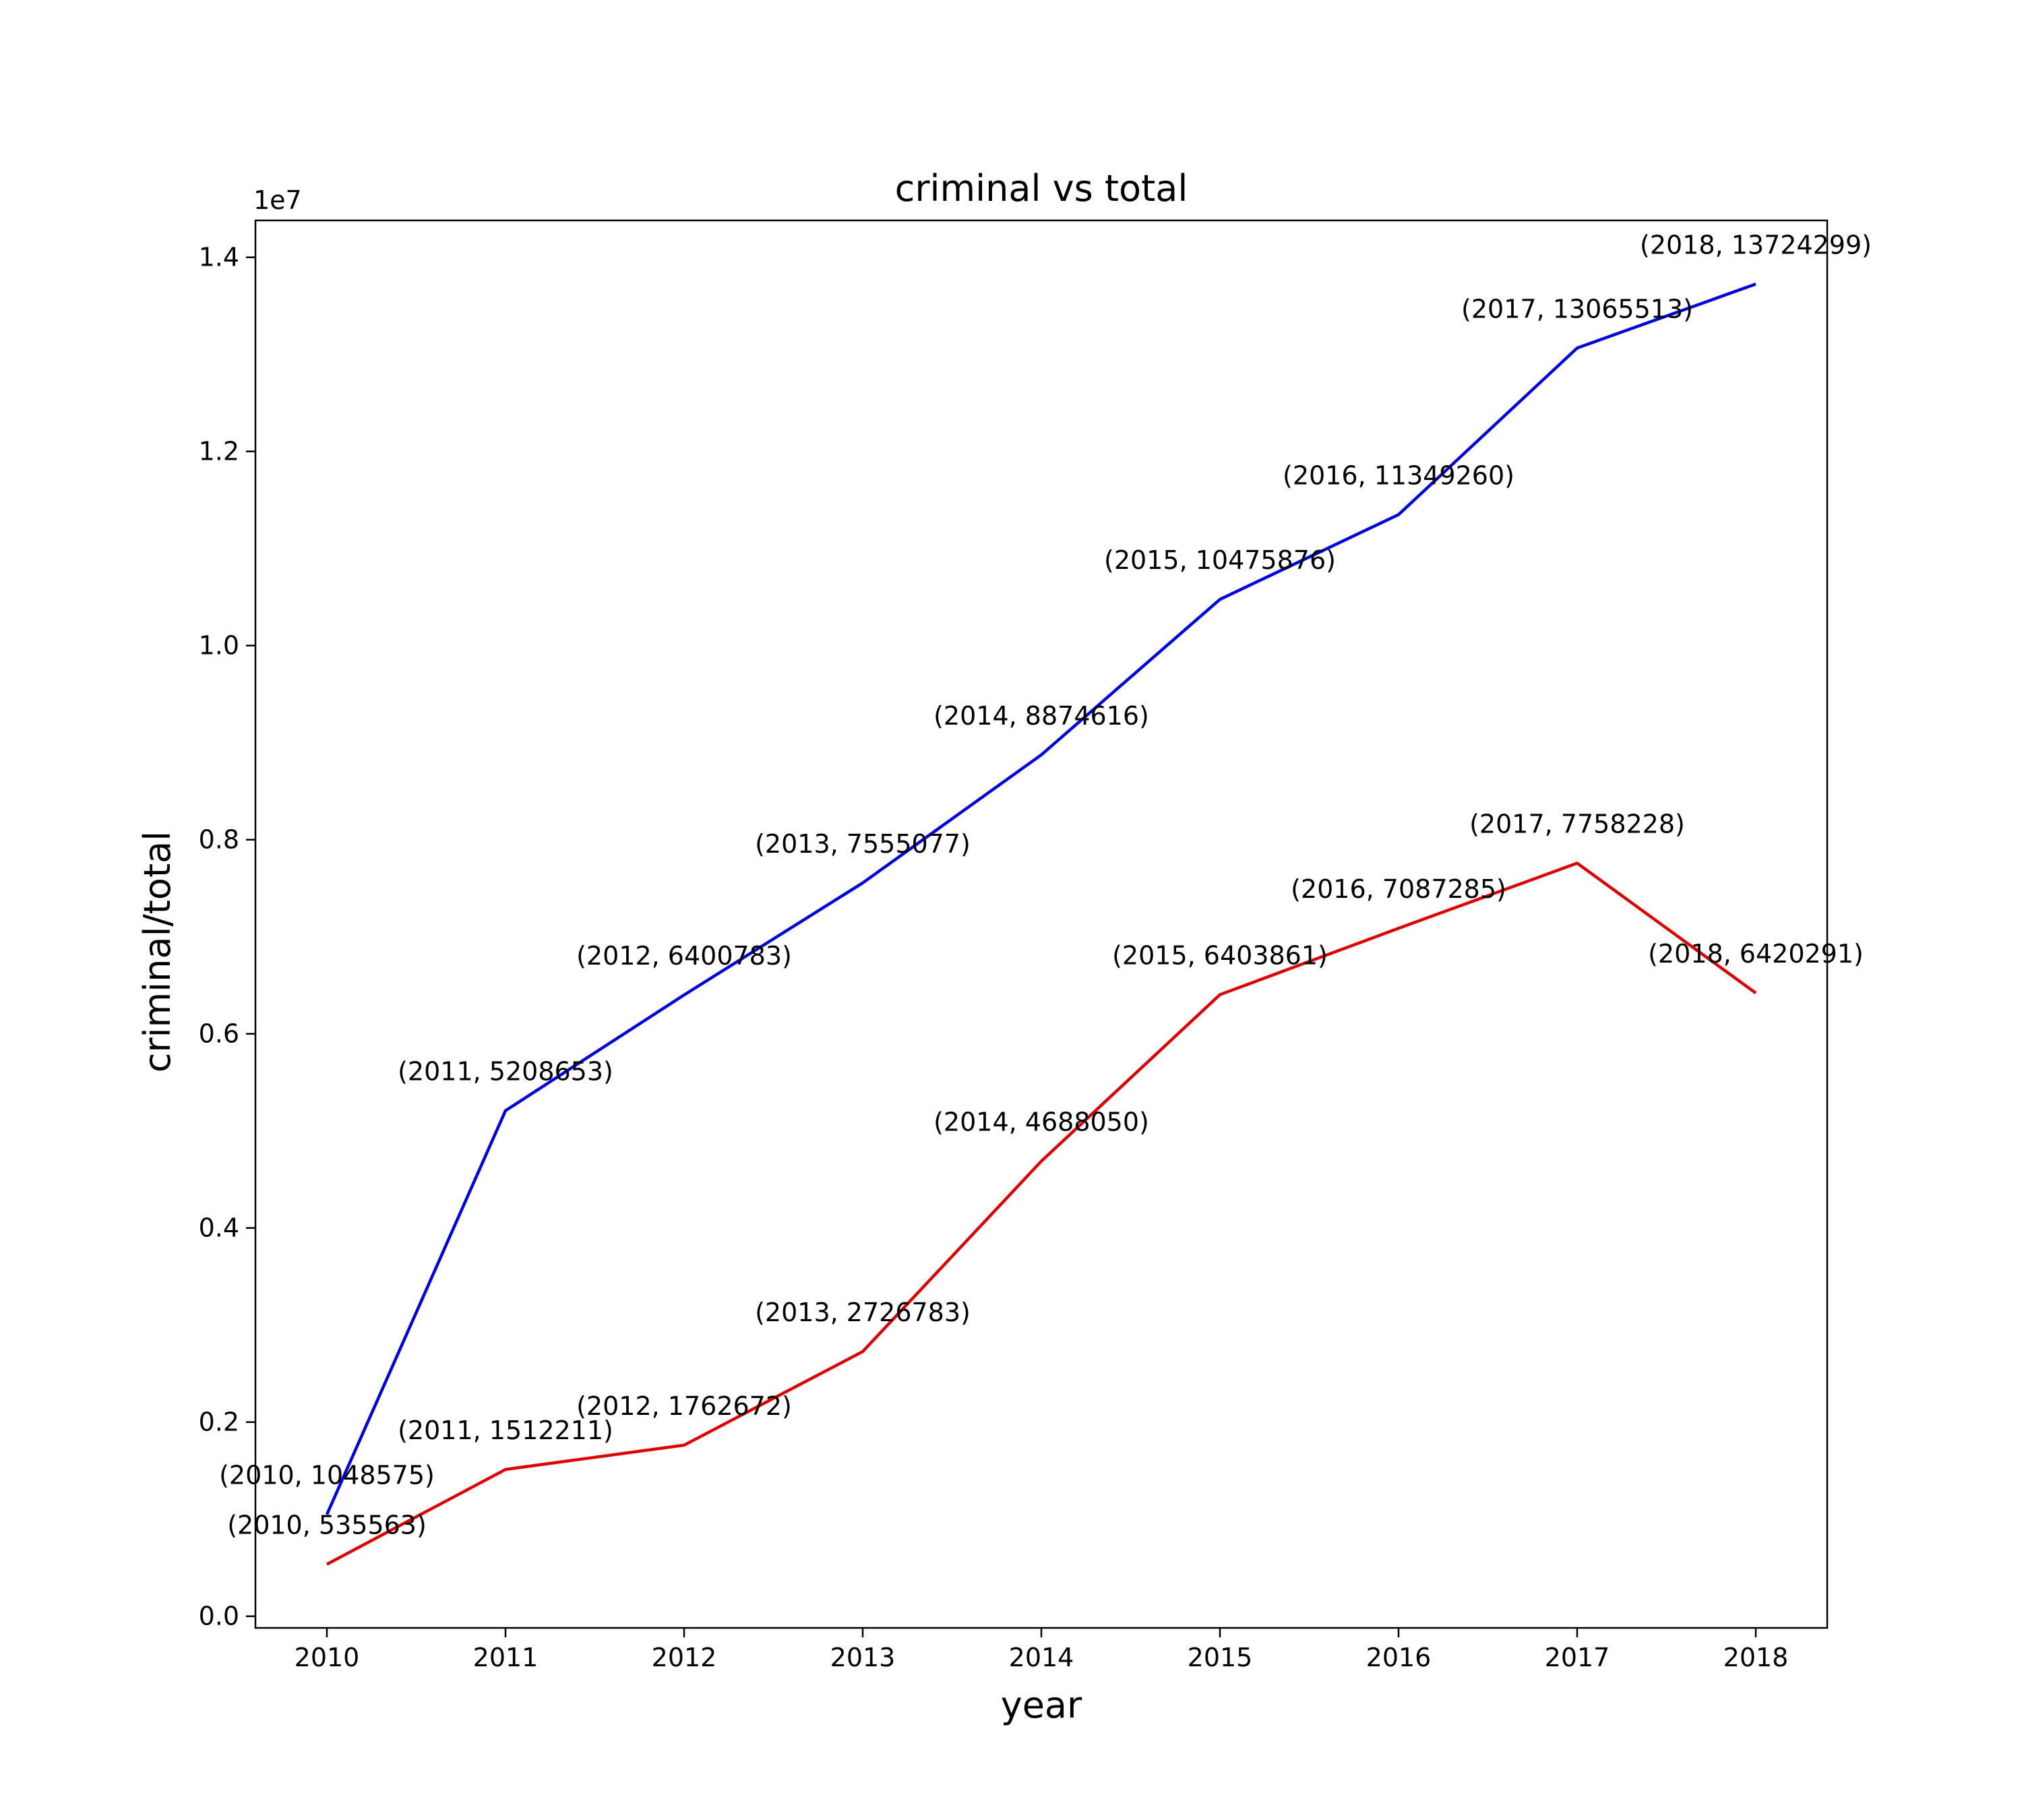 The image size is (2022, 1820). What do you see at coordinates (219, 646) in the screenshot?
I see `y-tick-label: 1.0` at bounding box center [219, 646].